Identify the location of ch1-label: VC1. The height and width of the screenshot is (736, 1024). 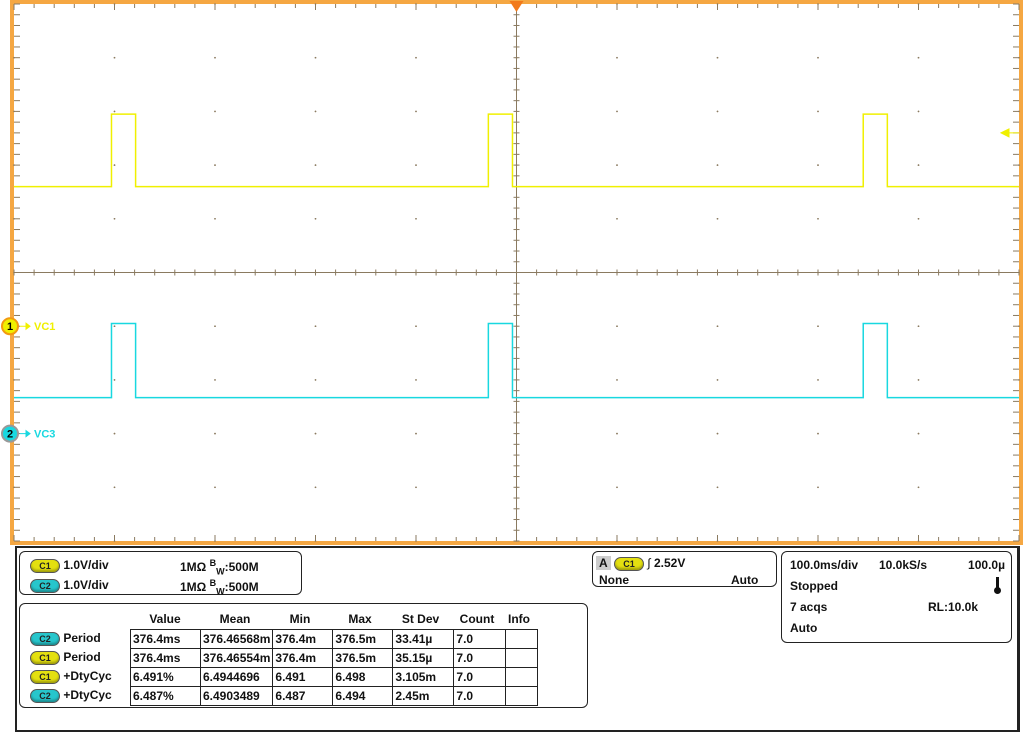
(44, 327).